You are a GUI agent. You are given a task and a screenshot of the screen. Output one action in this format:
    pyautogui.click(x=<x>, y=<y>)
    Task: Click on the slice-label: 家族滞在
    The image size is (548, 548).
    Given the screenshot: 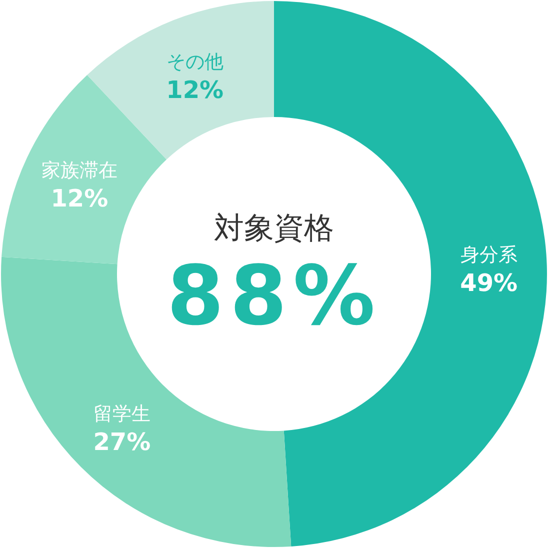 What is the action you would take?
    pyautogui.click(x=79, y=170)
    